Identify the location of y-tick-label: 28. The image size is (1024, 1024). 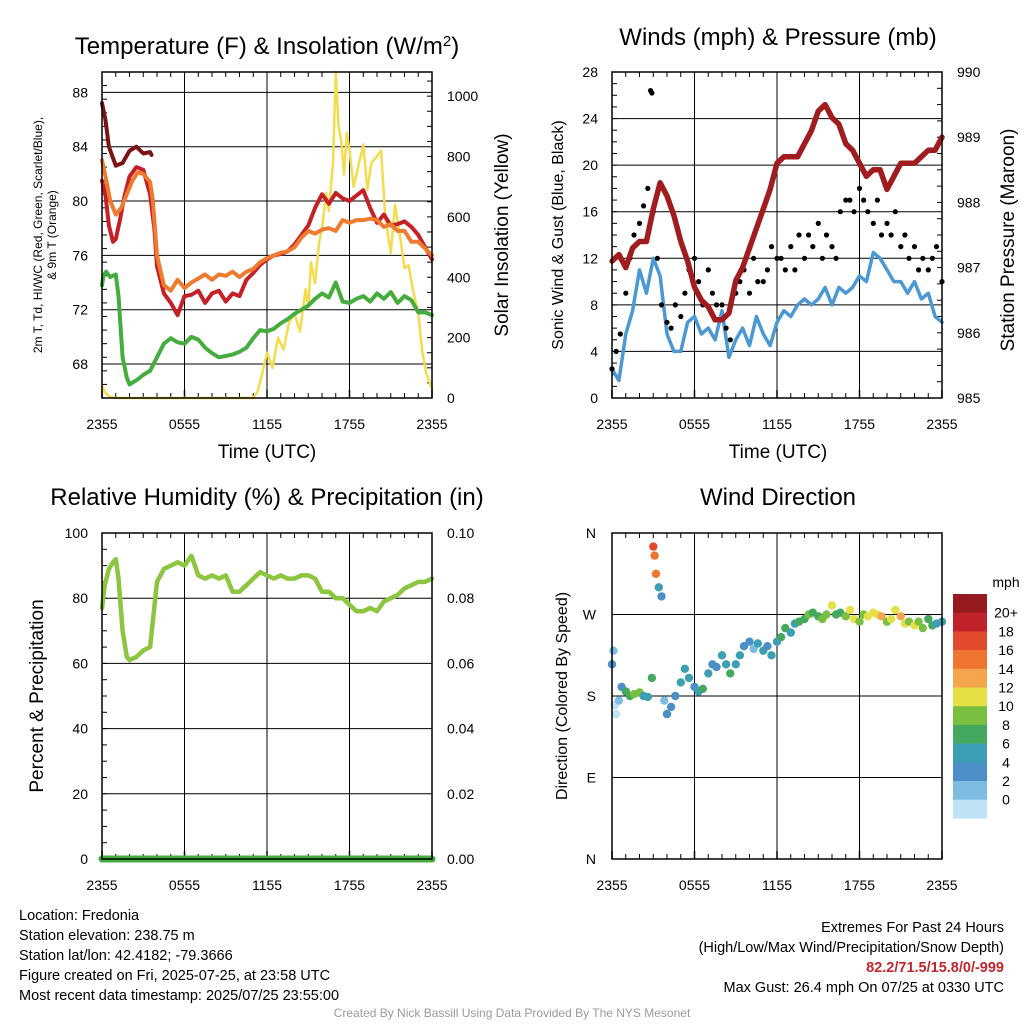
(590, 72).